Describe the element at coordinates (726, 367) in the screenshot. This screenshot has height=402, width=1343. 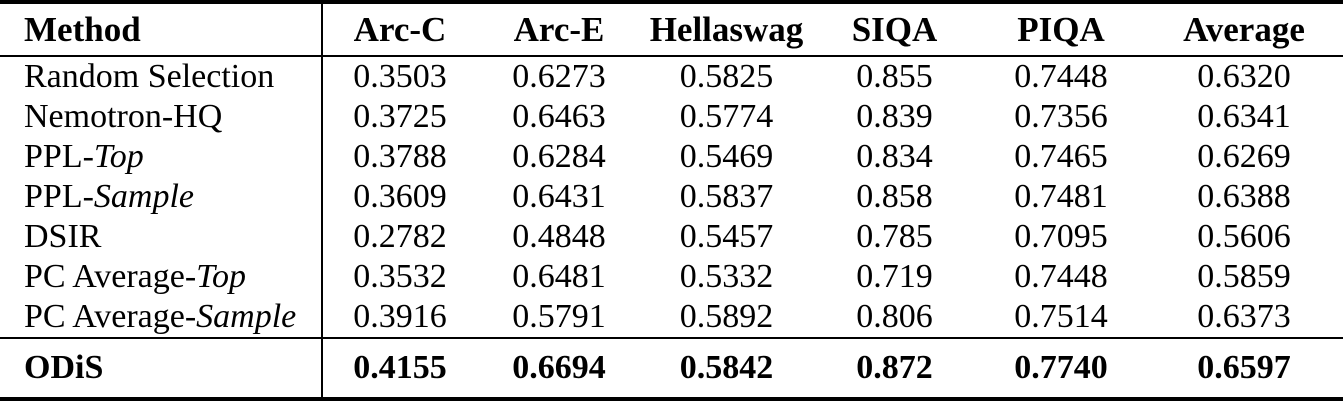
I see `value-cell: 0.5842` at that location.